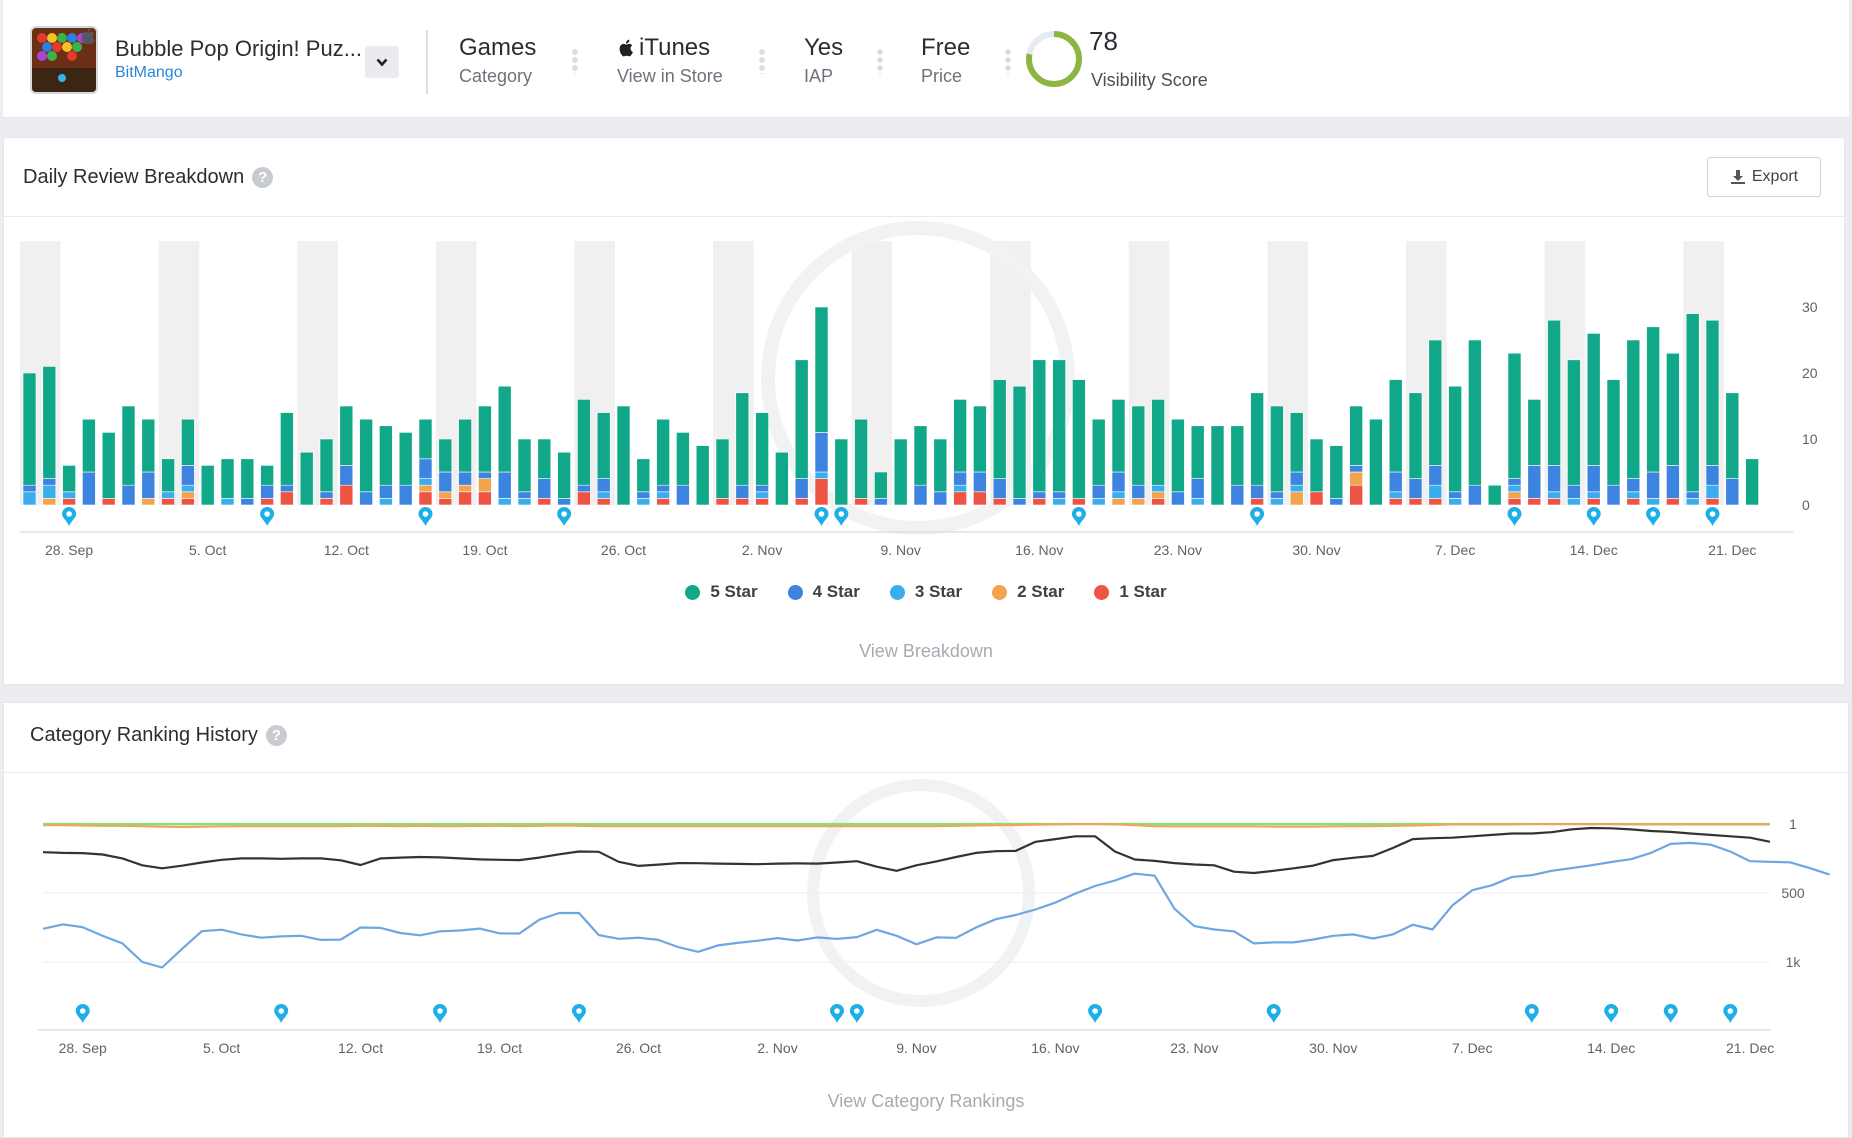 The image size is (1852, 1138). Describe the element at coordinates (1143, 591) in the screenshot. I see `legend-label: 1 Star` at that location.